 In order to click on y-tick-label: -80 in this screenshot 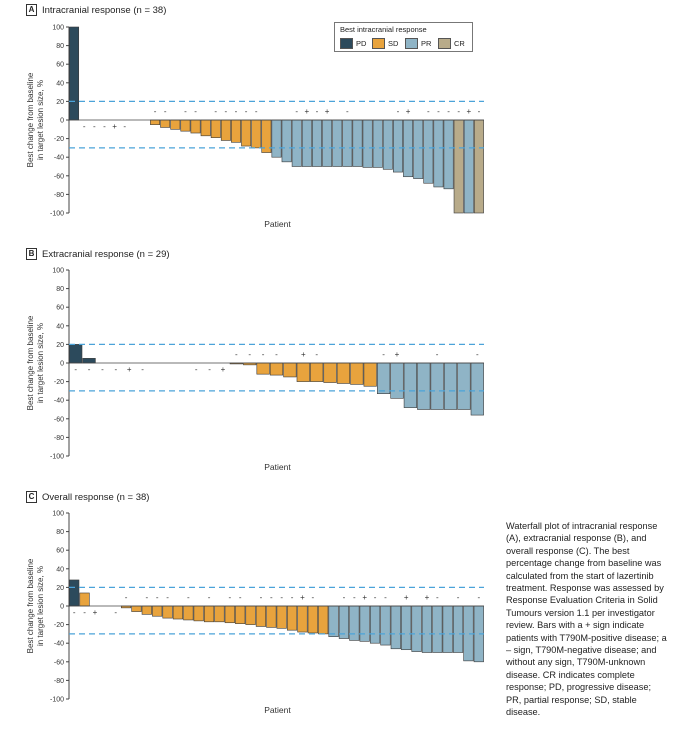, I will do `click(59, 195)`.